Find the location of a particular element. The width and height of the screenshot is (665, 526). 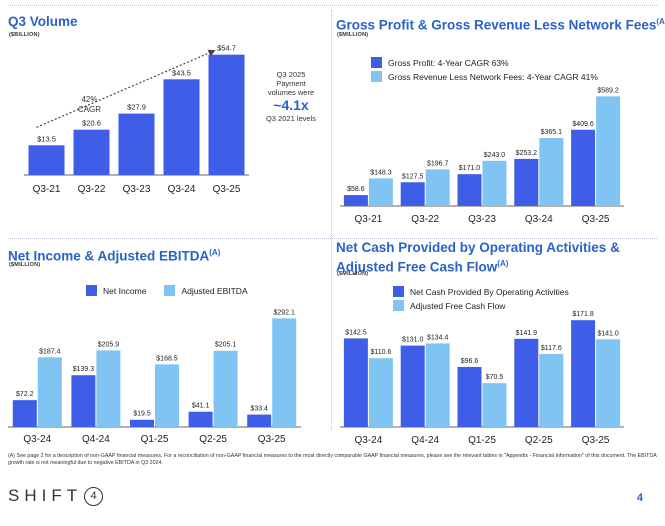

data-label: $141.0 is located at coordinates (608, 333).